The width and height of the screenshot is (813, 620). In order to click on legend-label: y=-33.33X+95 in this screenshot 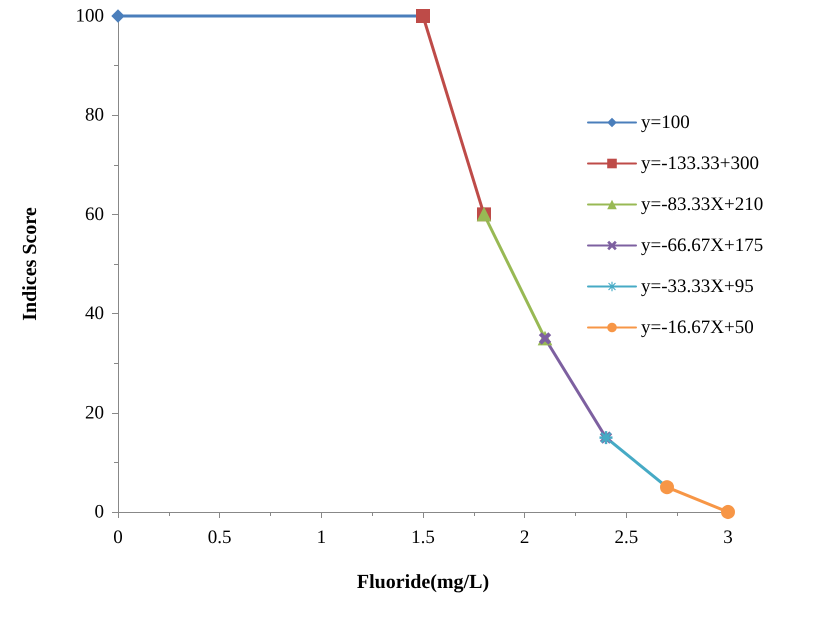, I will do `click(697, 286)`.